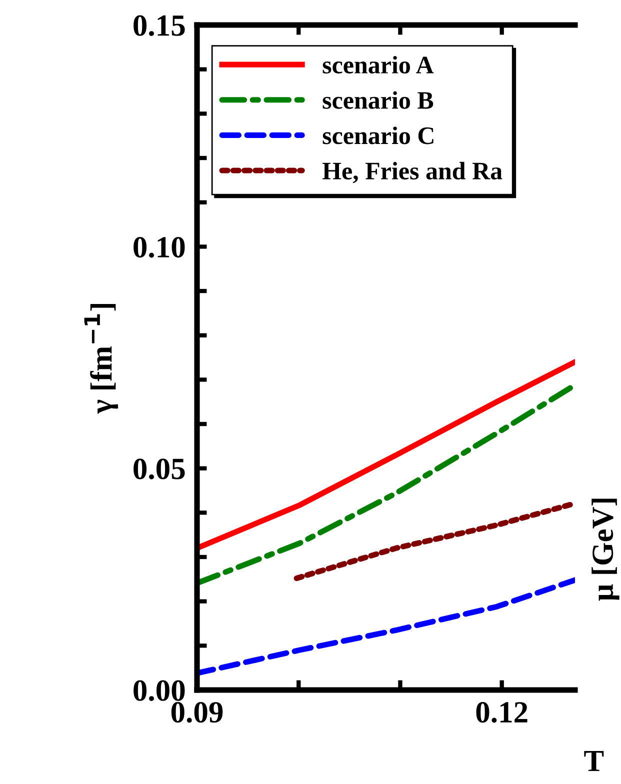  Describe the element at coordinates (159, 469) in the screenshot. I see `y-tick-label: 0.05` at that location.